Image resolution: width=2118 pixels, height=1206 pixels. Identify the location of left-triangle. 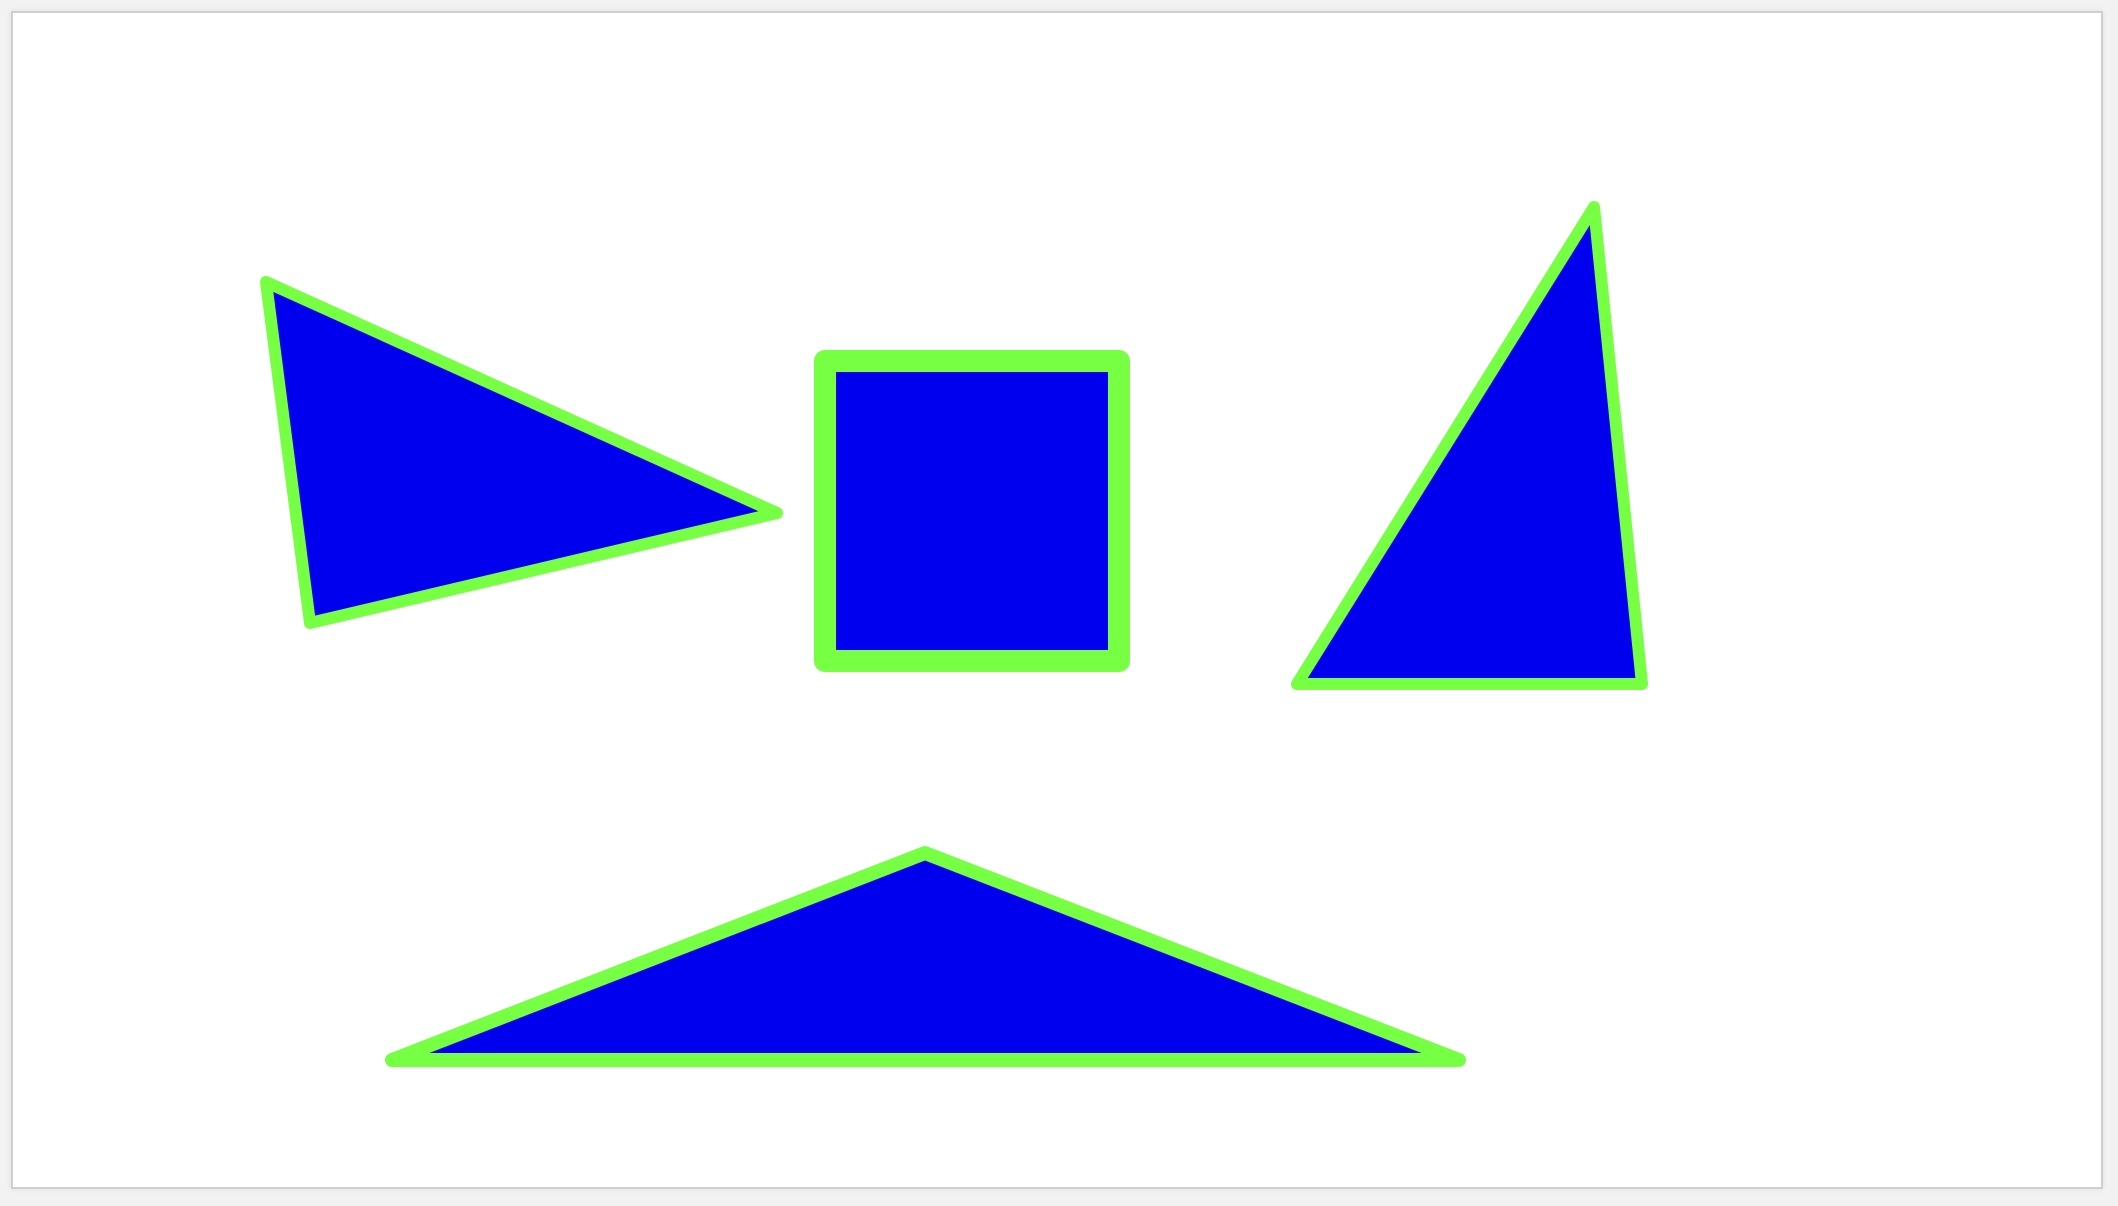
(521, 452).